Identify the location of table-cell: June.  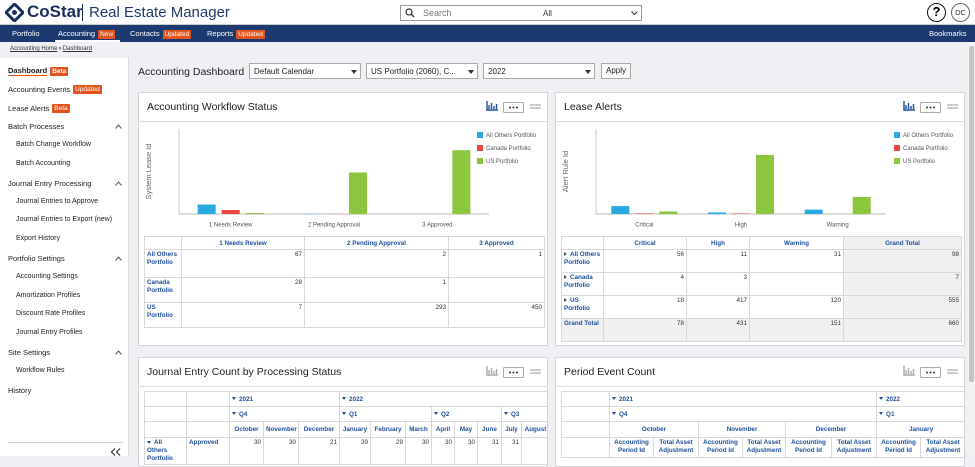
(490, 430).